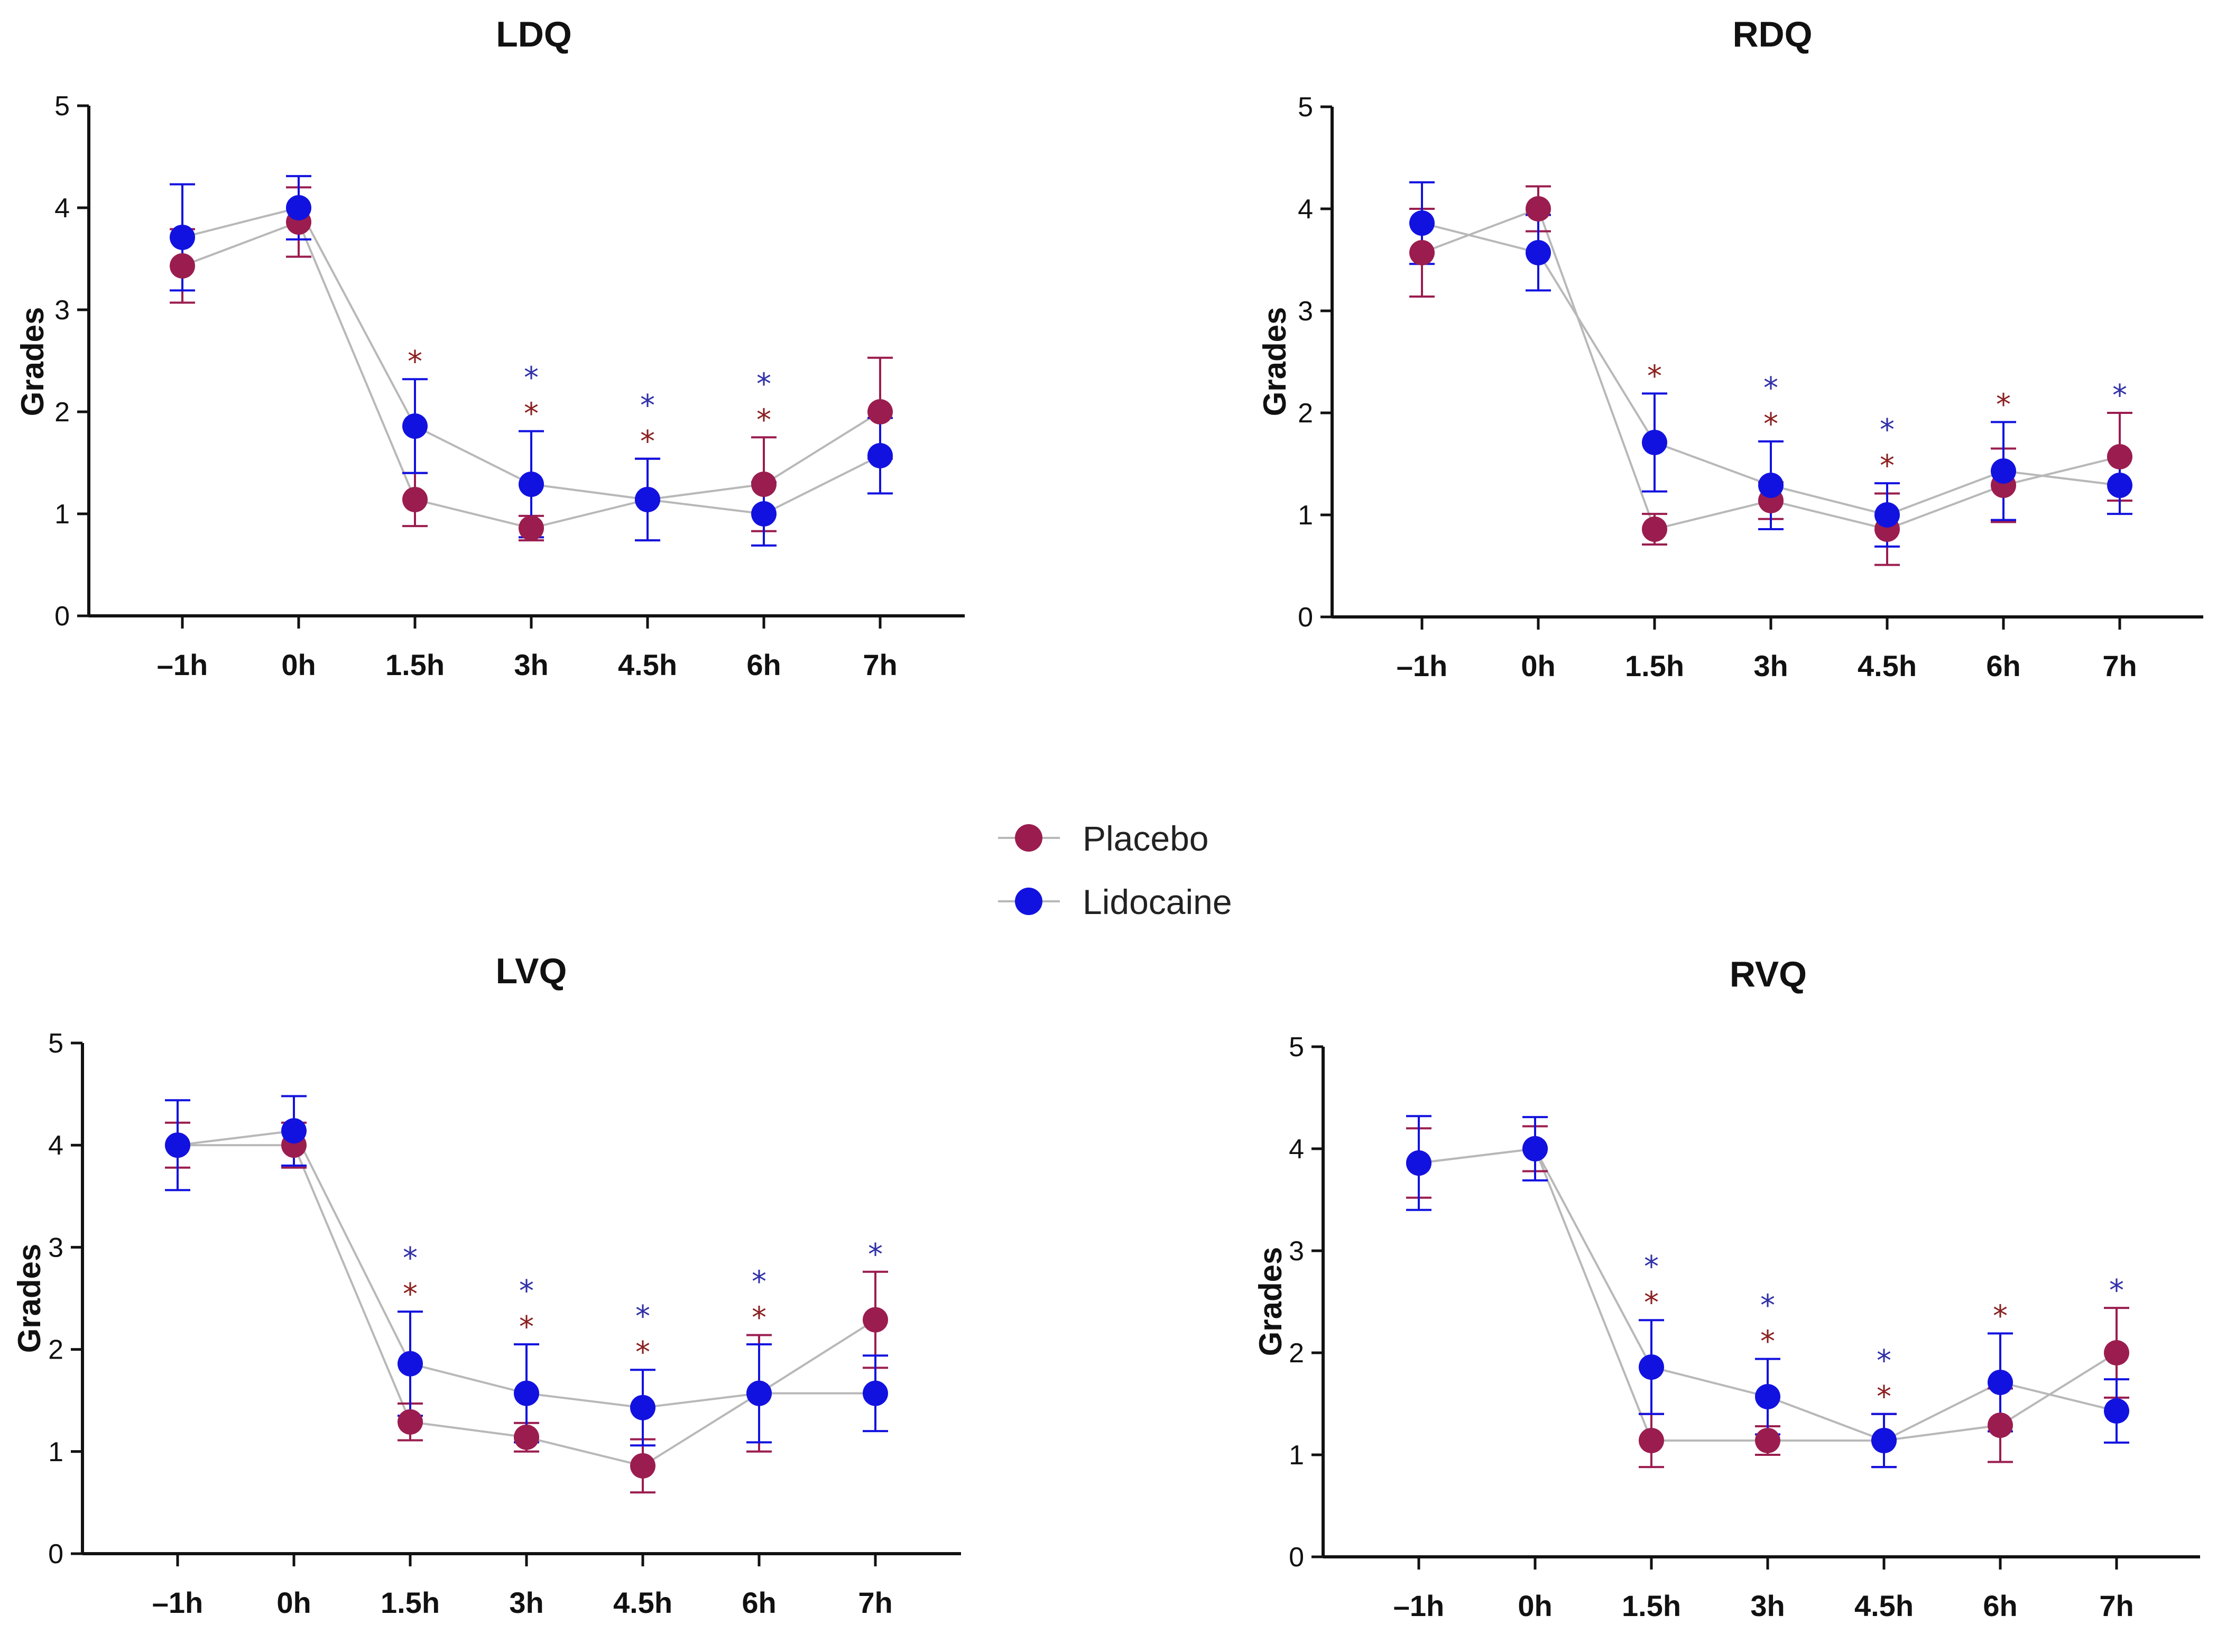  What do you see at coordinates (62, 310) in the screenshot?
I see `y-tick-label: 3` at bounding box center [62, 310].